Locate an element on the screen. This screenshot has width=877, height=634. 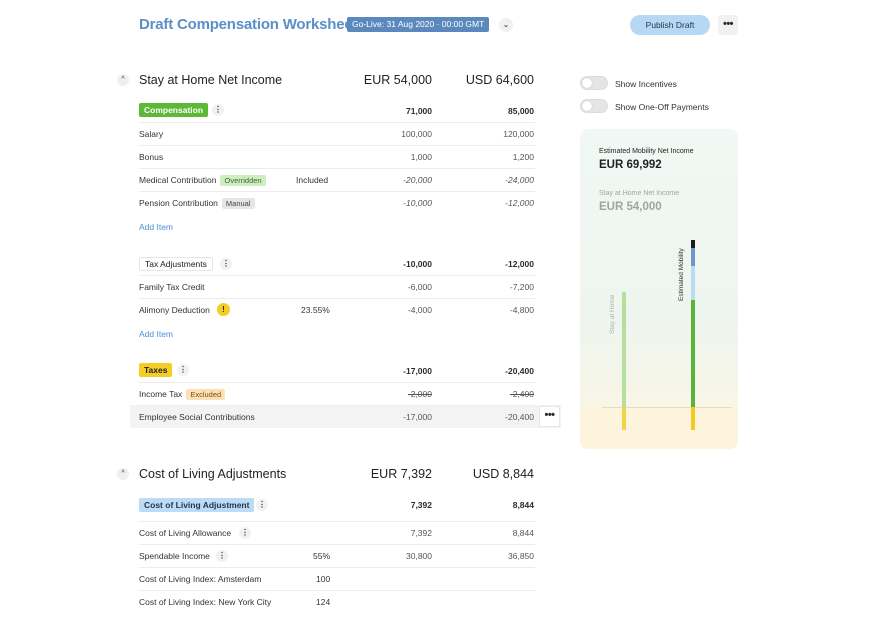
table-row: Cost of Living Allowance 7,392 8,844 is located at coordinates (337, 532).